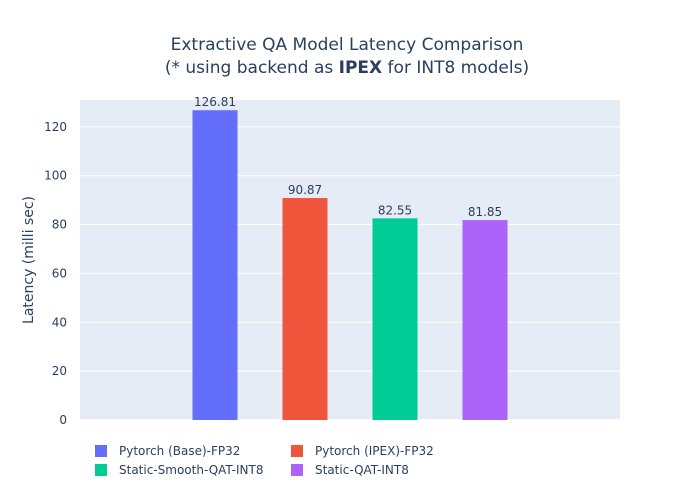  I want to click on chart-title-line1: Extractive QA Model Latency Comparison, so click(347, 45).